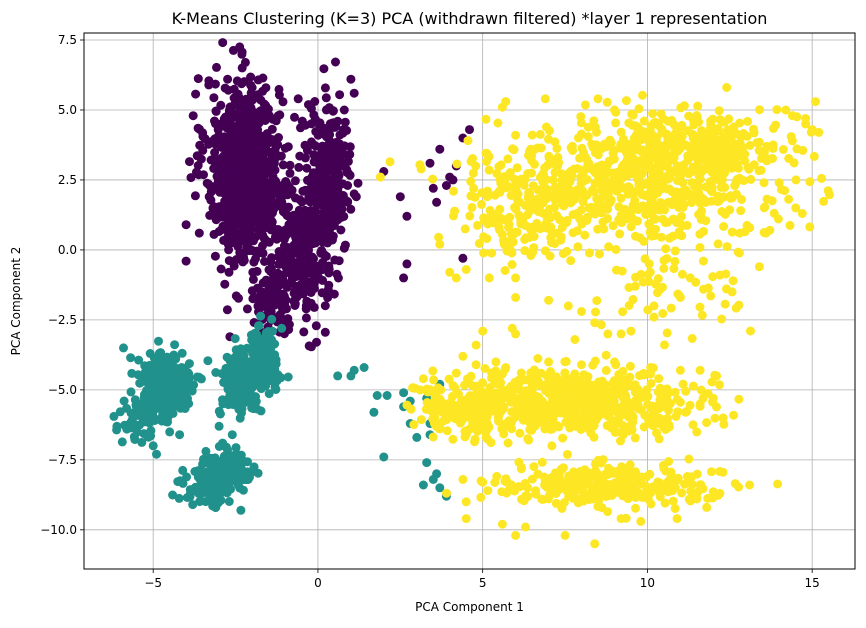 The width and height of the screenshot is (866, 628). I want to click on y-tick-label: 0.0, so click(67, 250).